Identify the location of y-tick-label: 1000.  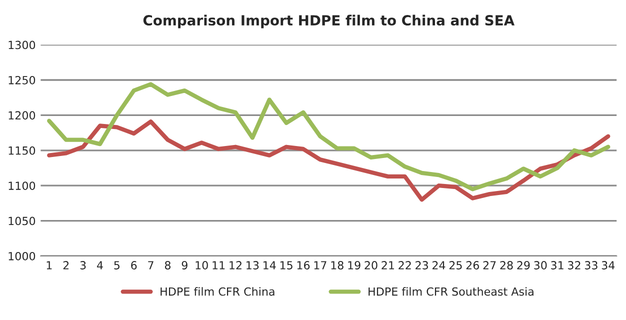
(22, 256).